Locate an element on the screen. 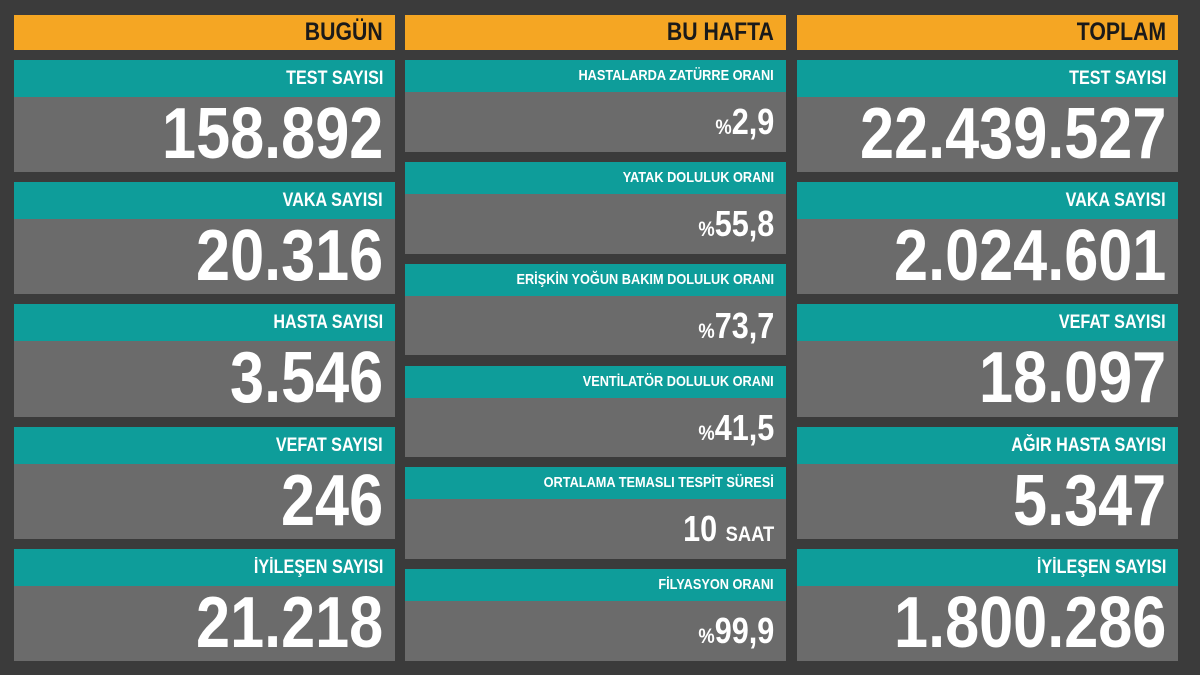  value-text: 10 is located at coordinates (699, 529).